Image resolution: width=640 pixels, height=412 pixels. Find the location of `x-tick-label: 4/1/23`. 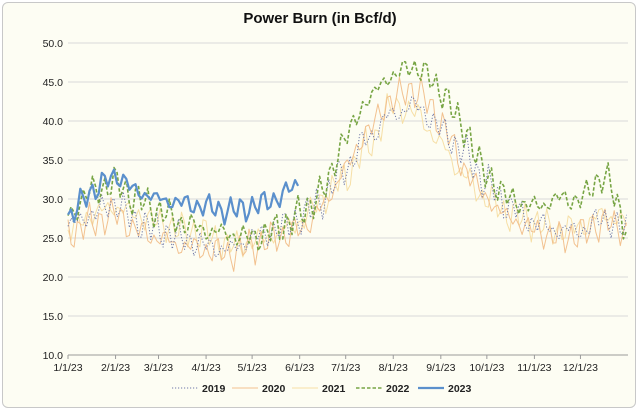

x-tick-label: 4/1/23 is located at coordinates (205, 368).